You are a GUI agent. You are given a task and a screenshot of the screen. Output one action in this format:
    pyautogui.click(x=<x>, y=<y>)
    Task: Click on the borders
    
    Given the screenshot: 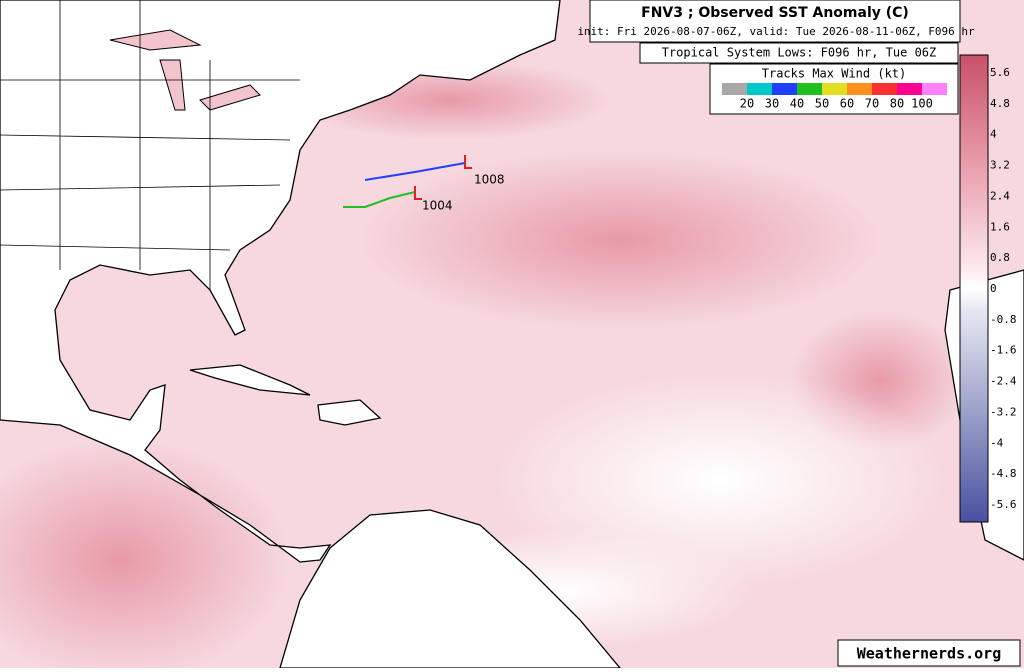 What is the action you would take?
    pyautogui.click(x=150, y=145)
    